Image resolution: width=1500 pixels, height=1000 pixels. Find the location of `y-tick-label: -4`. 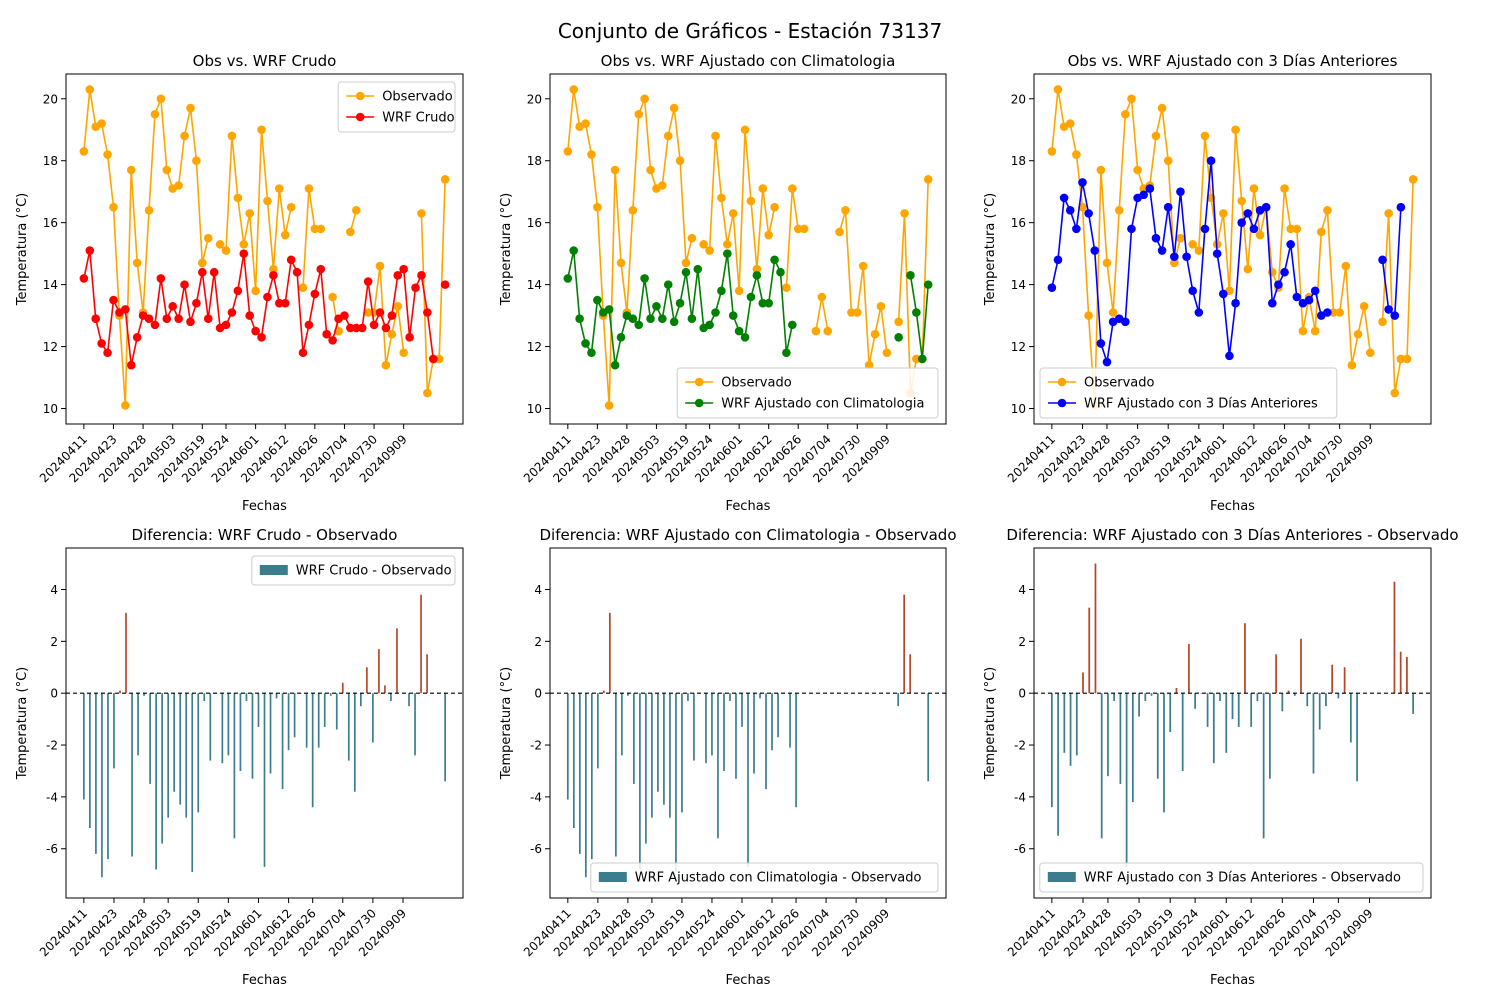

y-tick-label: -4 is located at coordinates (536, 797).